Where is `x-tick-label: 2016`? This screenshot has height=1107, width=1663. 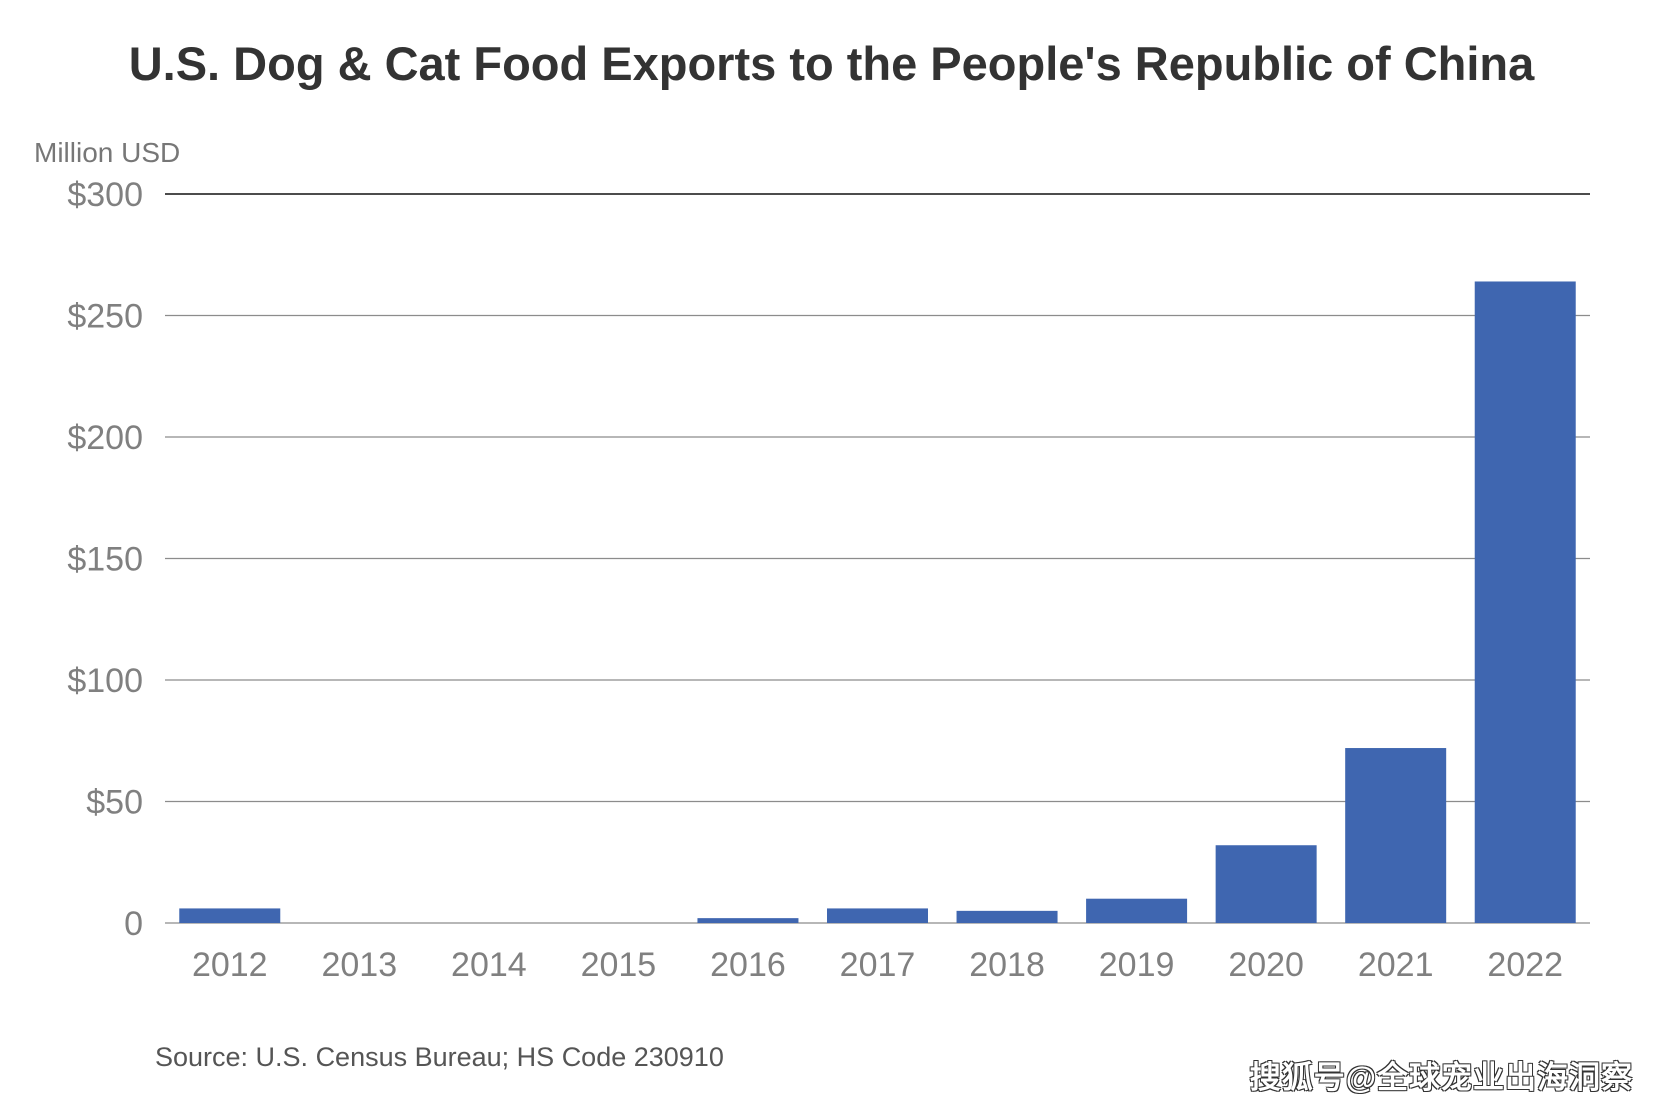 x-tick-label: 2016 is located at coordinates (748, 965).